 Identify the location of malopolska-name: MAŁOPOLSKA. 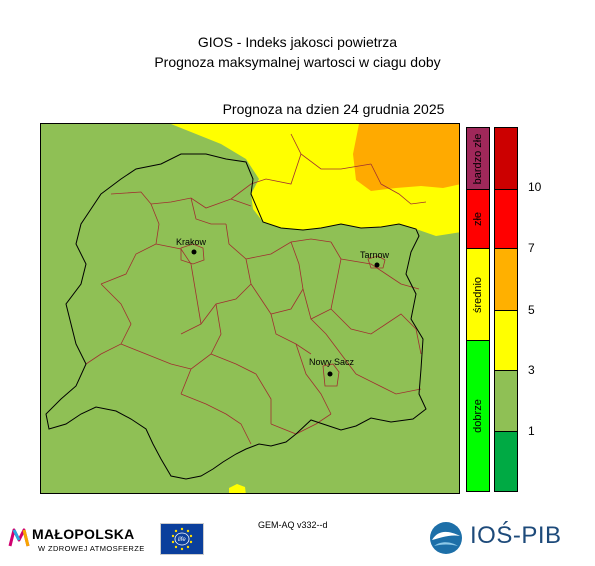
(83, 534).